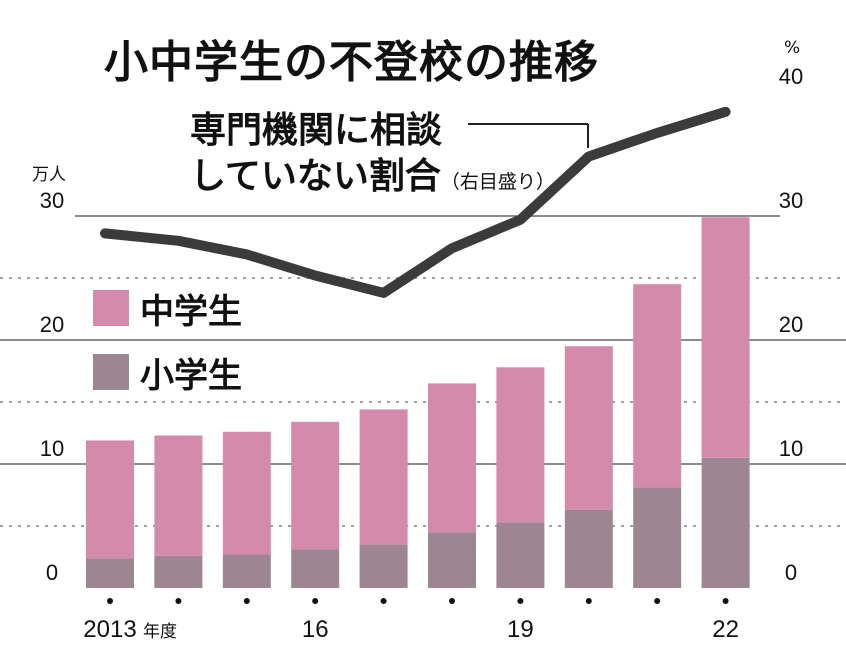 The width and height of the screenshot is (846, 662). I want to click on y-tick-right: 40, so click(791, 76).